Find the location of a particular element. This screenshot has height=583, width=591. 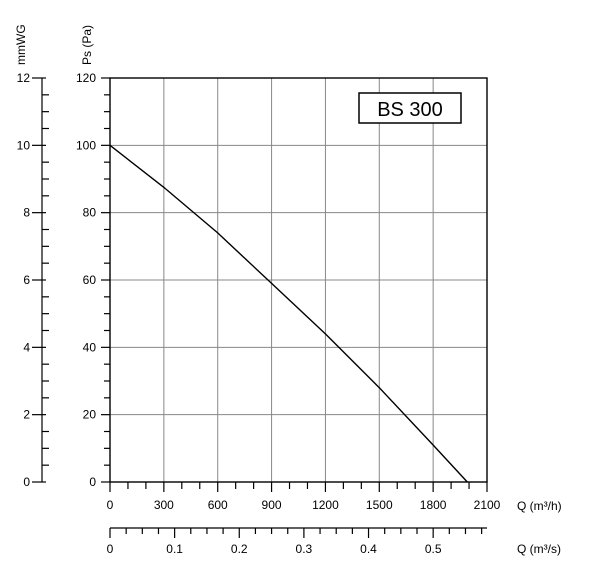

y-axis-label-pa: Ps (Pa) is located at coordinates (87, 45).